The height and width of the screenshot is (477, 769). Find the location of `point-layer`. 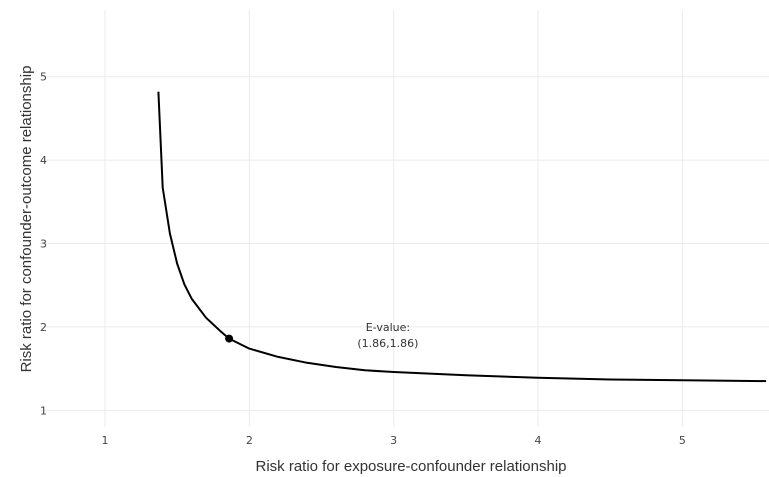

point-layer is located at coordinates (229, 338).